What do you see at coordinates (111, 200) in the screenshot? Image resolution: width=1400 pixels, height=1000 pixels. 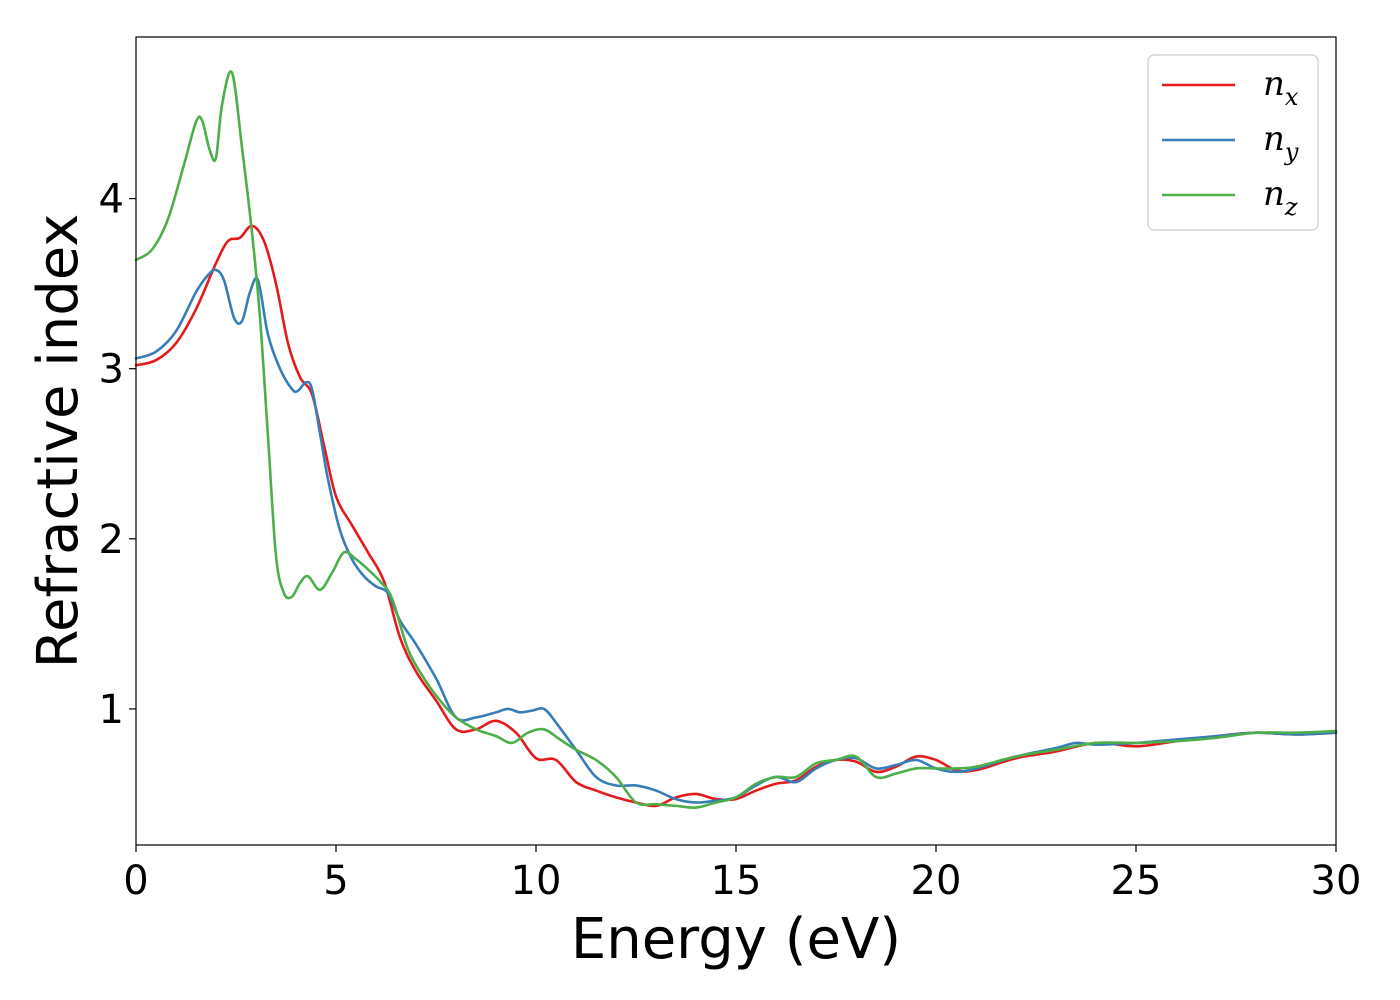 I see `y-tick-label: 4` at bounding box center [111, 200].